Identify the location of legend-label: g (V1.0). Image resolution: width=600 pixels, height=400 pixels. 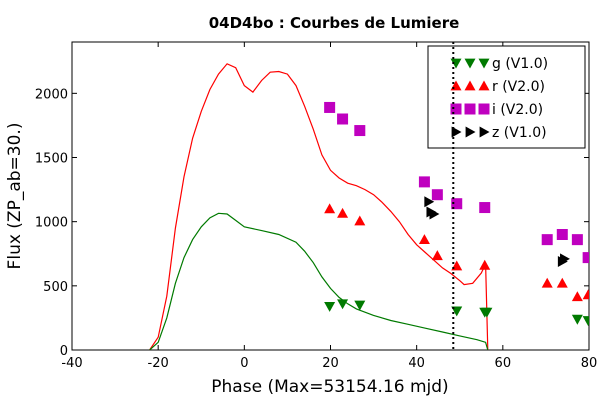
(520, 64).